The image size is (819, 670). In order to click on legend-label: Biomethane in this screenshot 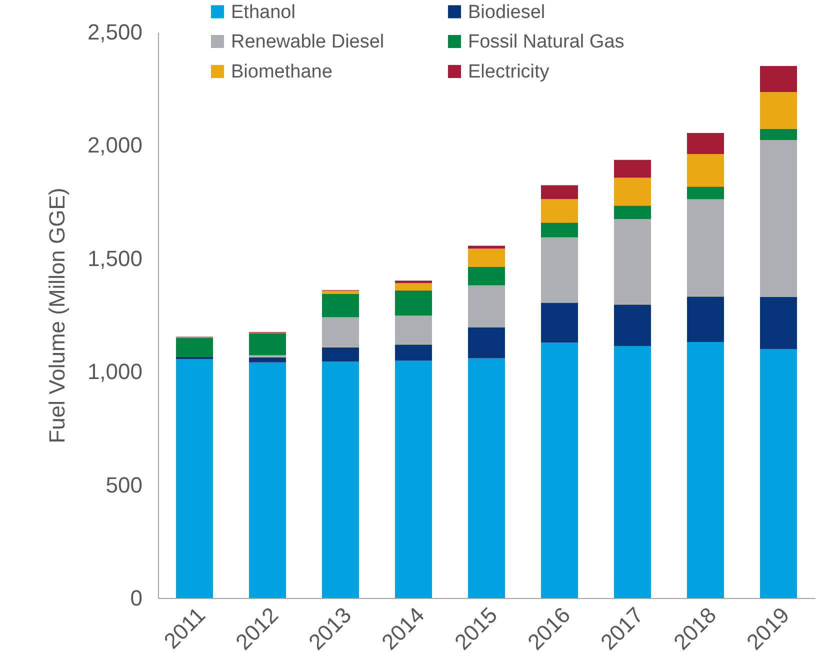, I will do `click(281, 72)`.